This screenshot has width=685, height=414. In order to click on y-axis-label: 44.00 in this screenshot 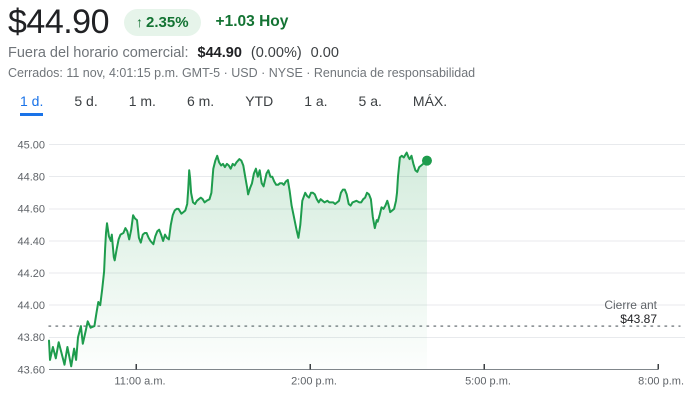, I will do `click(31, 306)`.